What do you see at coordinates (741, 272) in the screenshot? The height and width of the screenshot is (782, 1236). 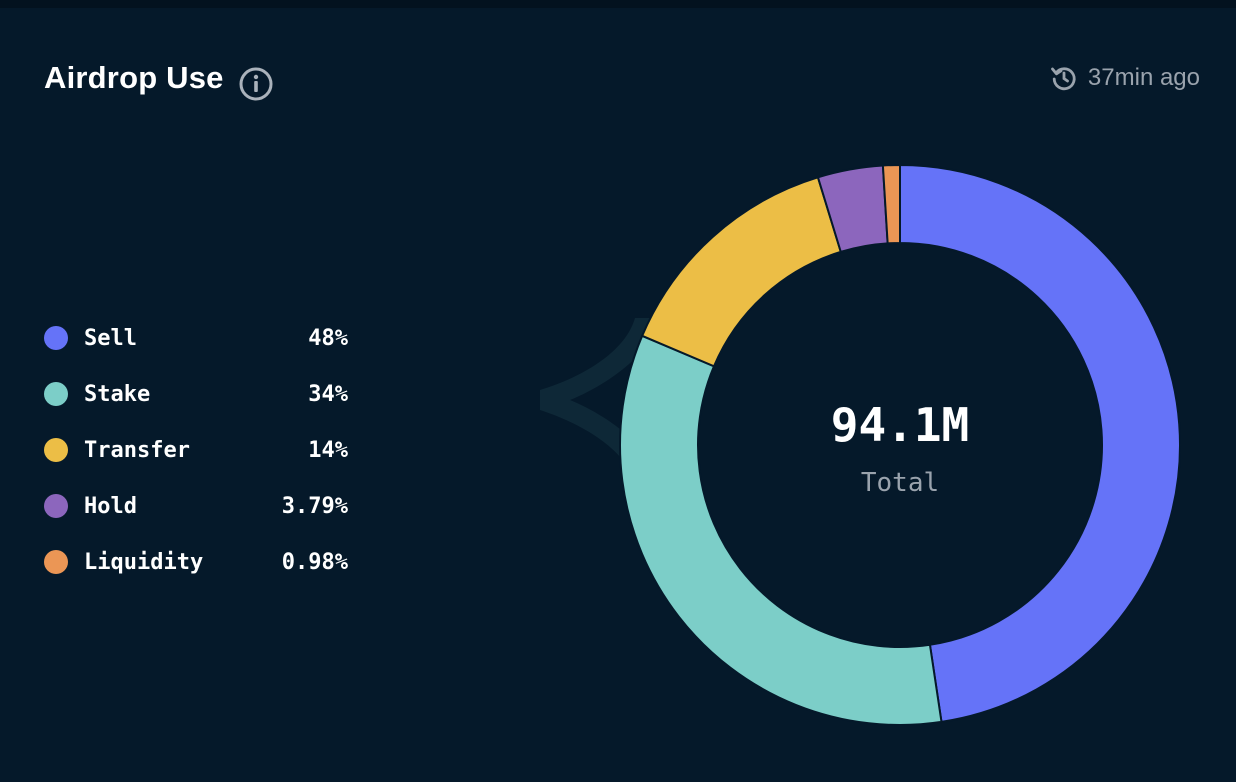 I see `slice-transfer` at bounding box center [741, 272].